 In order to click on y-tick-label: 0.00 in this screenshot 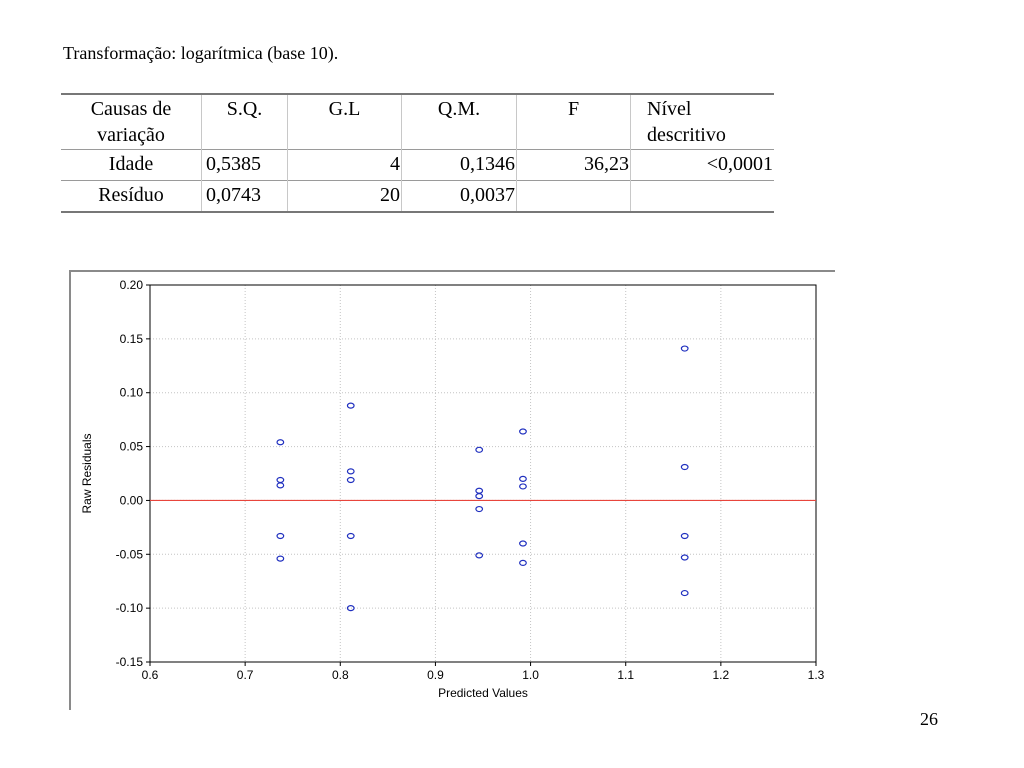, I will do `click(132, 500)`.